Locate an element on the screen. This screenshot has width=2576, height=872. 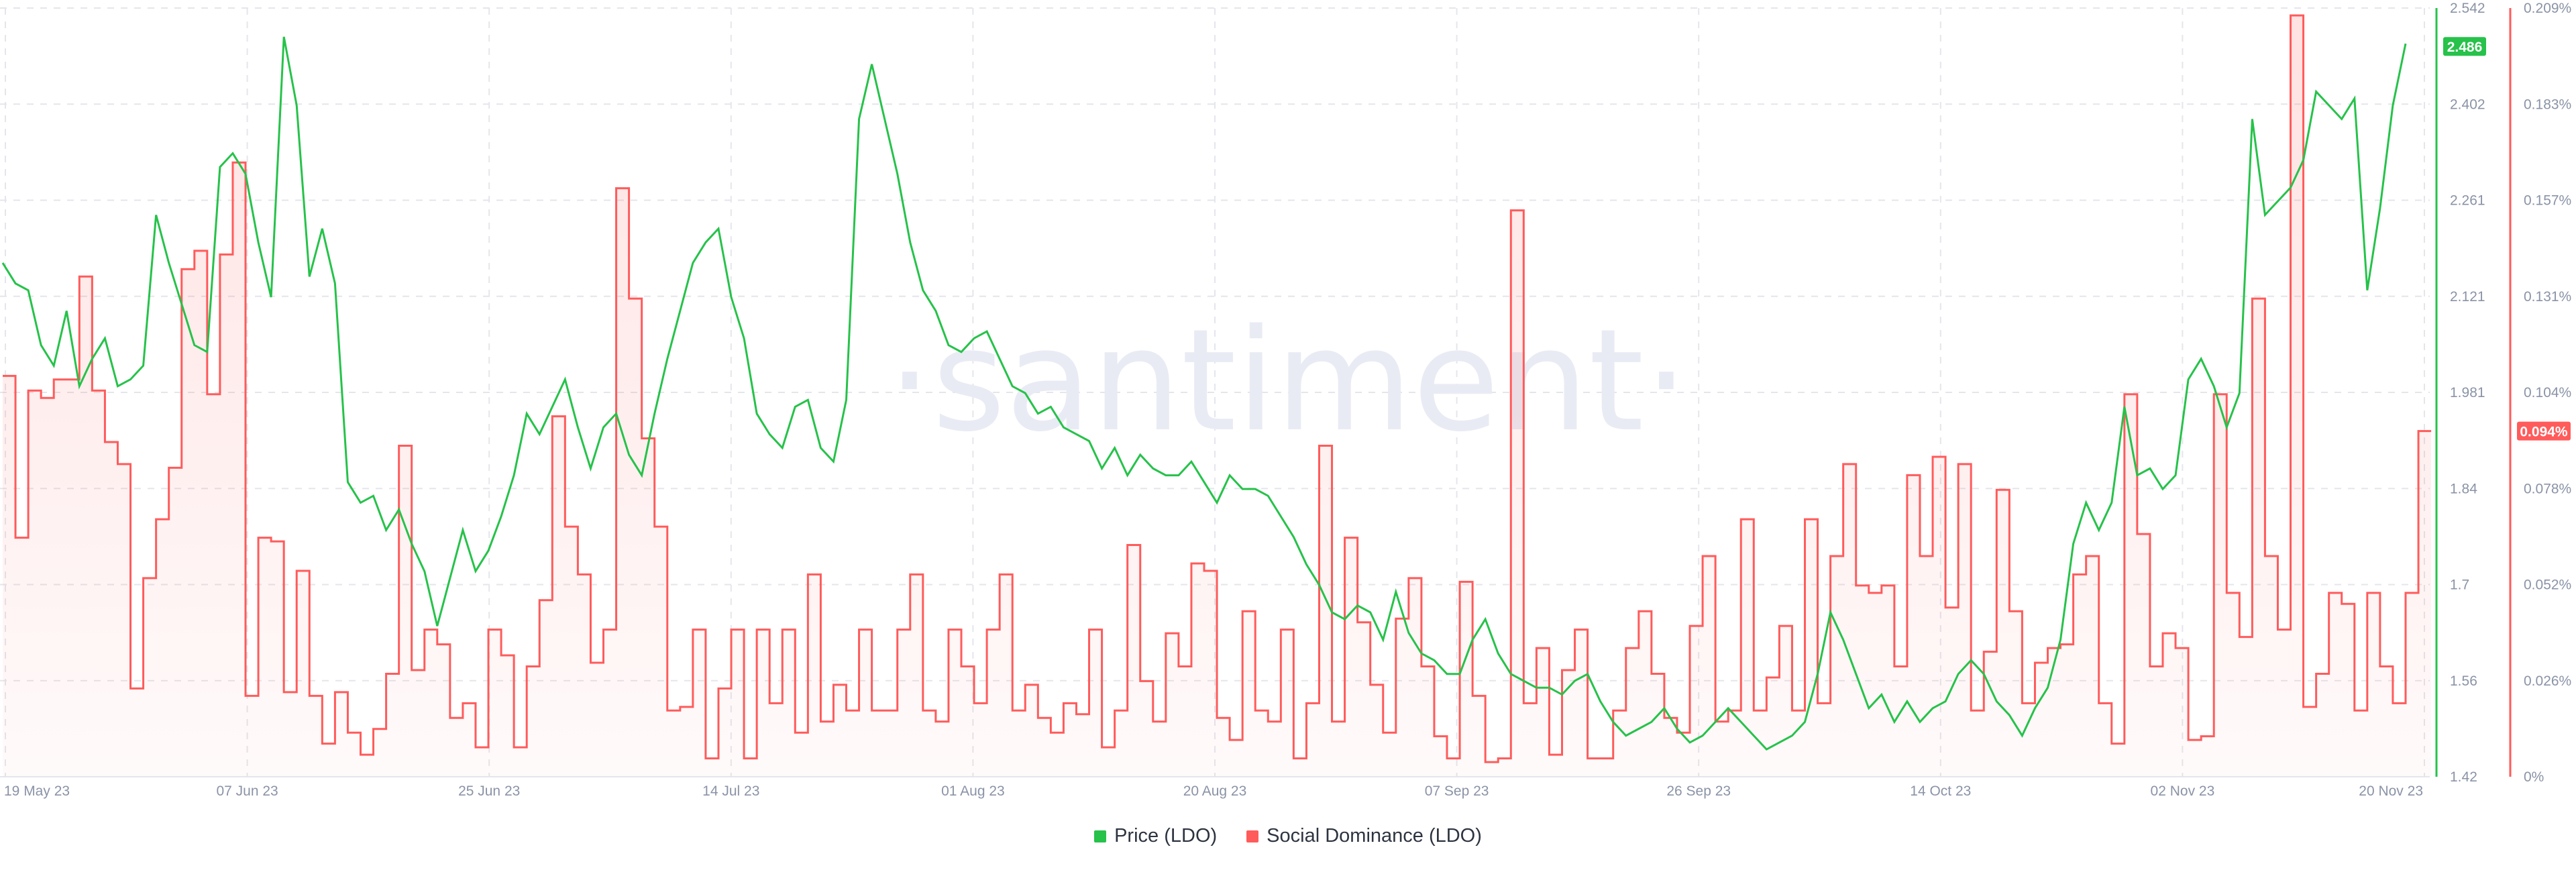
price-current-badge is located at coordinates (2464, 46).